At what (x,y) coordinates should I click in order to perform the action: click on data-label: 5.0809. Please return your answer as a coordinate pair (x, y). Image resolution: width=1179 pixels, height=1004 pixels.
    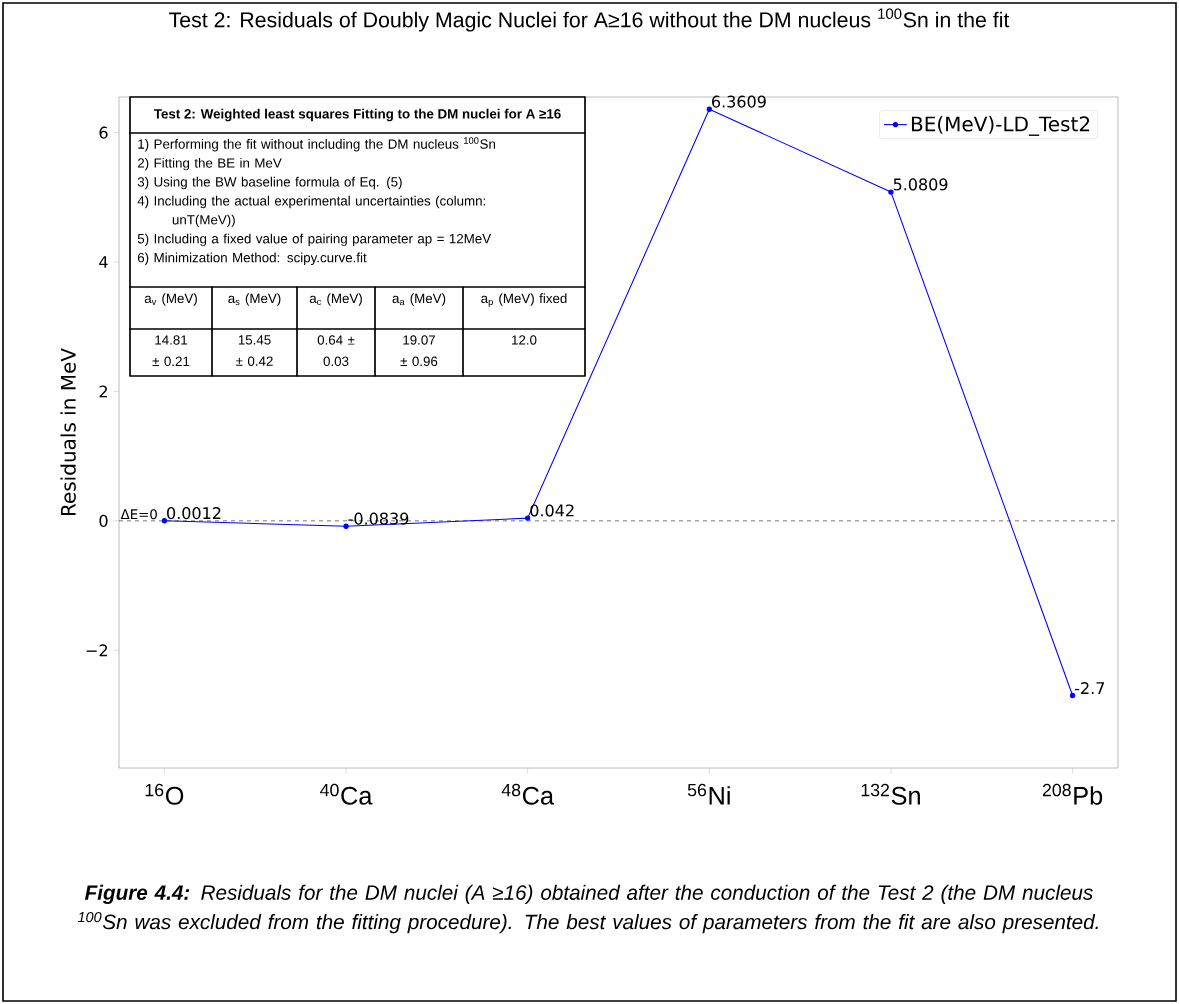
    Looking at the image, I should click on (920, 184).